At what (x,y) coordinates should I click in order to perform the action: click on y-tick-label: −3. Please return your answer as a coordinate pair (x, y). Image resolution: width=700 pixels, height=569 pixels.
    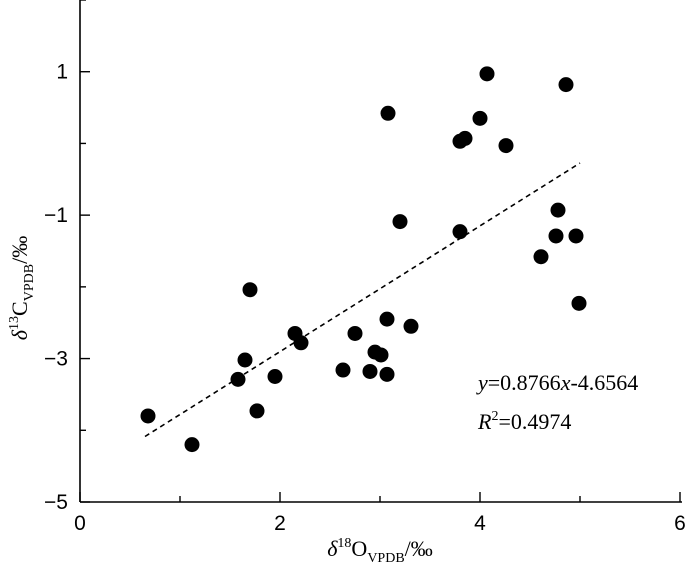
    Looking at the image, I should click on (56, 359).